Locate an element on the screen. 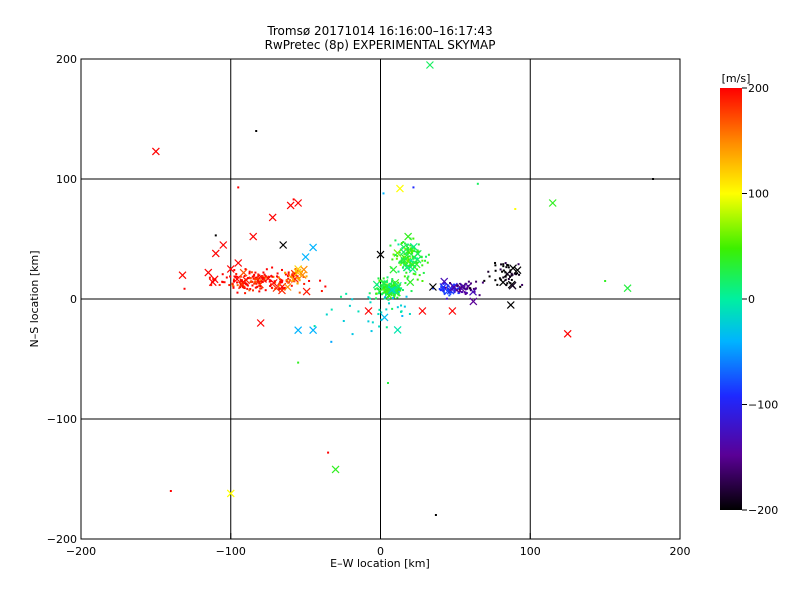 This screenshot has width=800, height=600. y-axis-ticks: −200 −100 0 100 200 is located at coordinates (67, 299).